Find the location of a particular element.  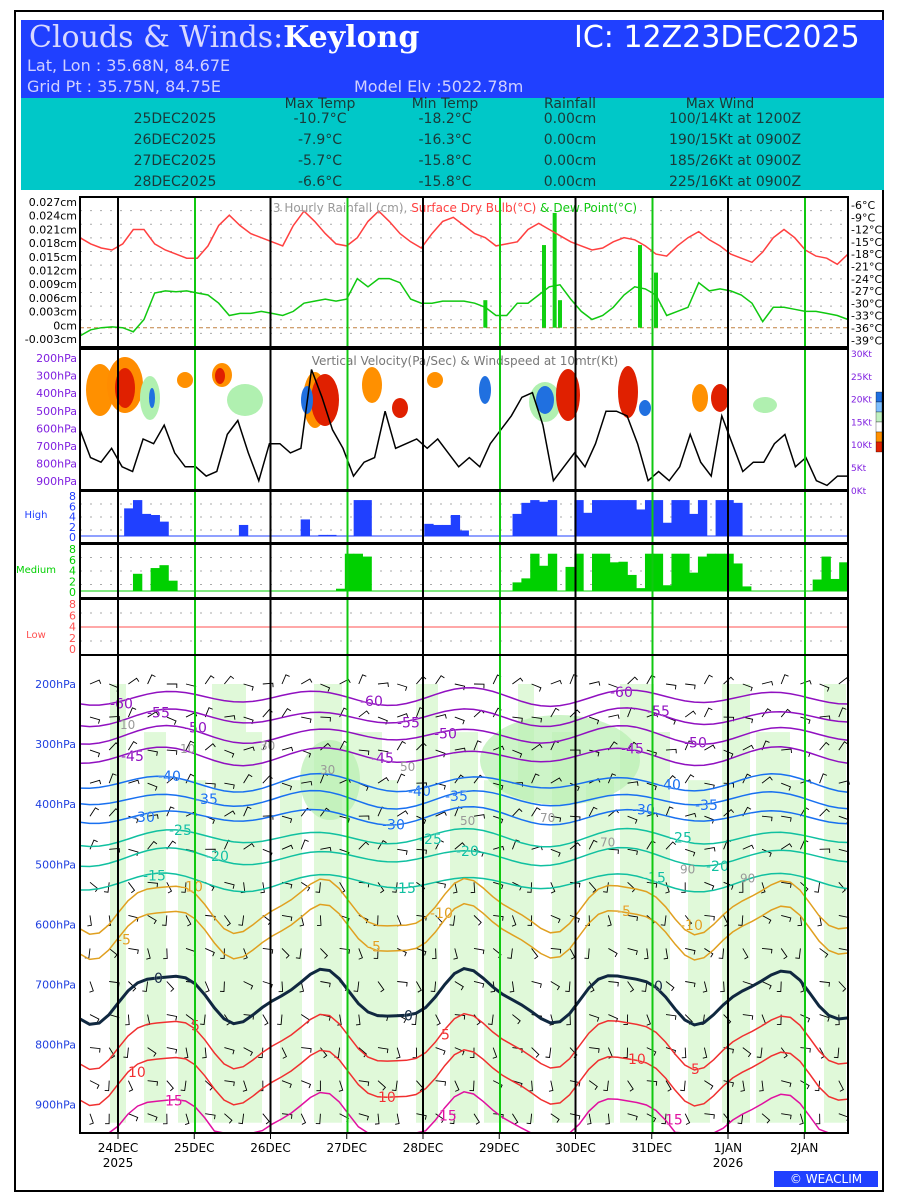

row-date: 25DEC2025 is located at coordinates (175, 119).